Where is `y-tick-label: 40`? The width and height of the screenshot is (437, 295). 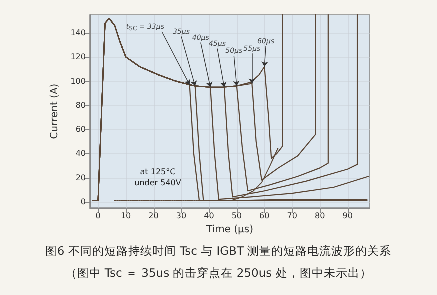
y-tick-label: 40 is located at coordinates (81, 153).